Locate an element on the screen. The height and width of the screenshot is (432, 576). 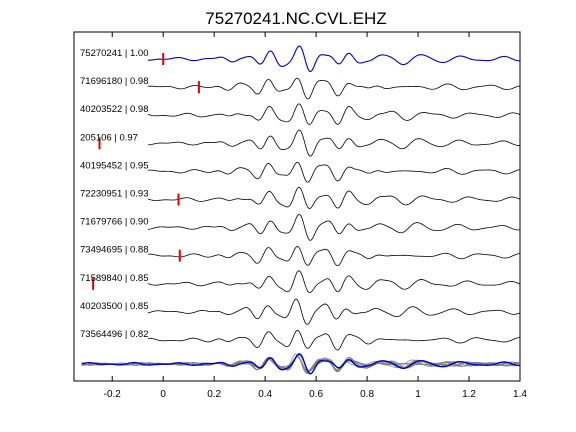
trace-label-5: 72230951 | 0.93 is located at coordinates (114, 194).